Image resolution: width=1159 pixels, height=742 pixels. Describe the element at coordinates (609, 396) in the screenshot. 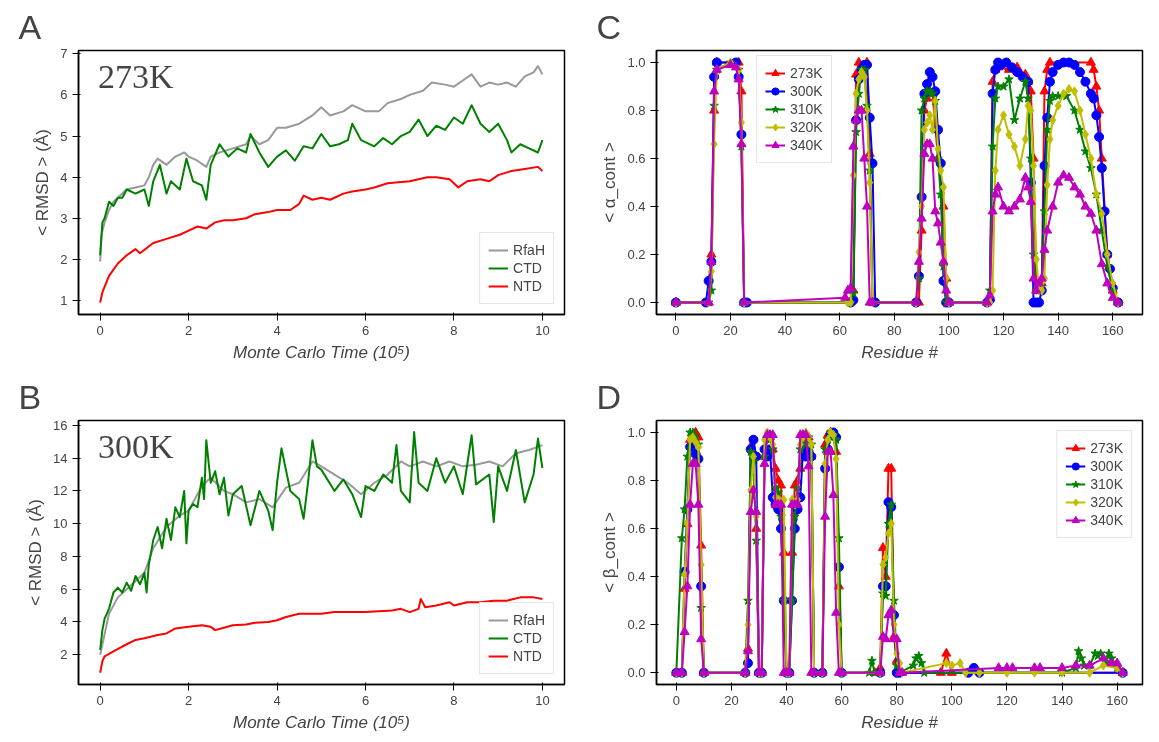

I see `chart-title: D` at that location.